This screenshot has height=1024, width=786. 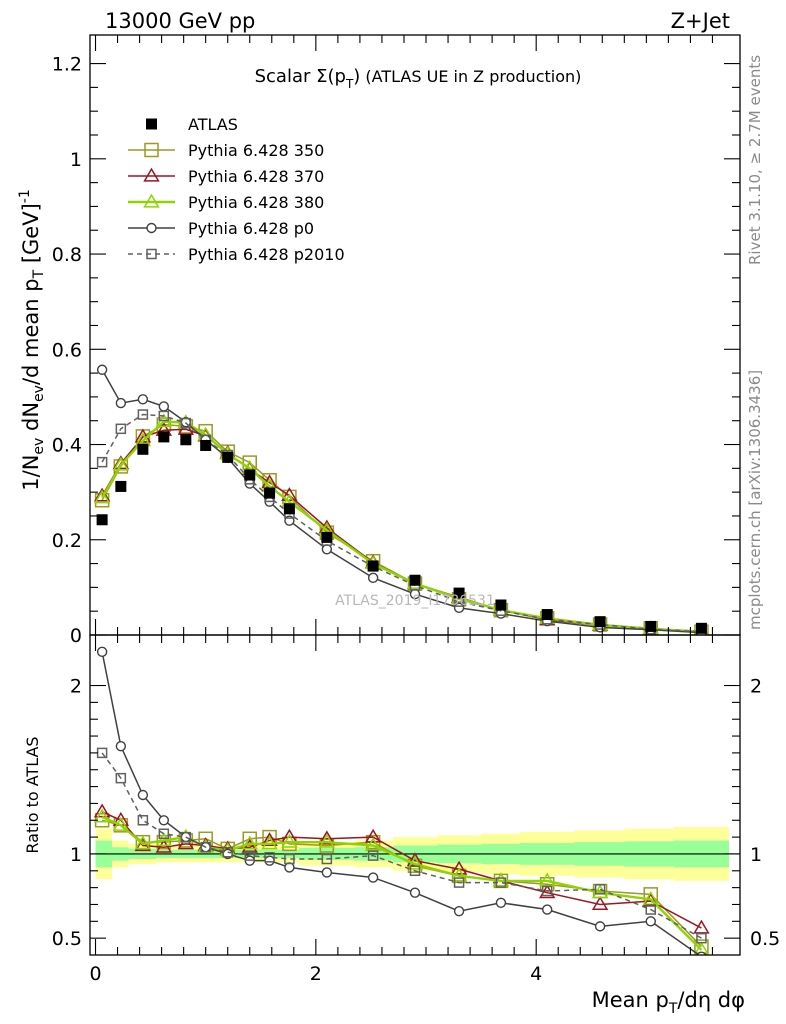 I want to click on analysis-watermark: ATLAS_2019_I1736531, so click(x=415, y=601).